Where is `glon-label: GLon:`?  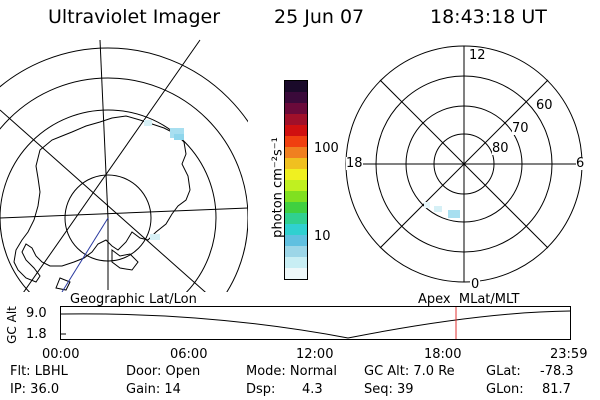 glon-label: GLon: is located at coordinates (505, 389).